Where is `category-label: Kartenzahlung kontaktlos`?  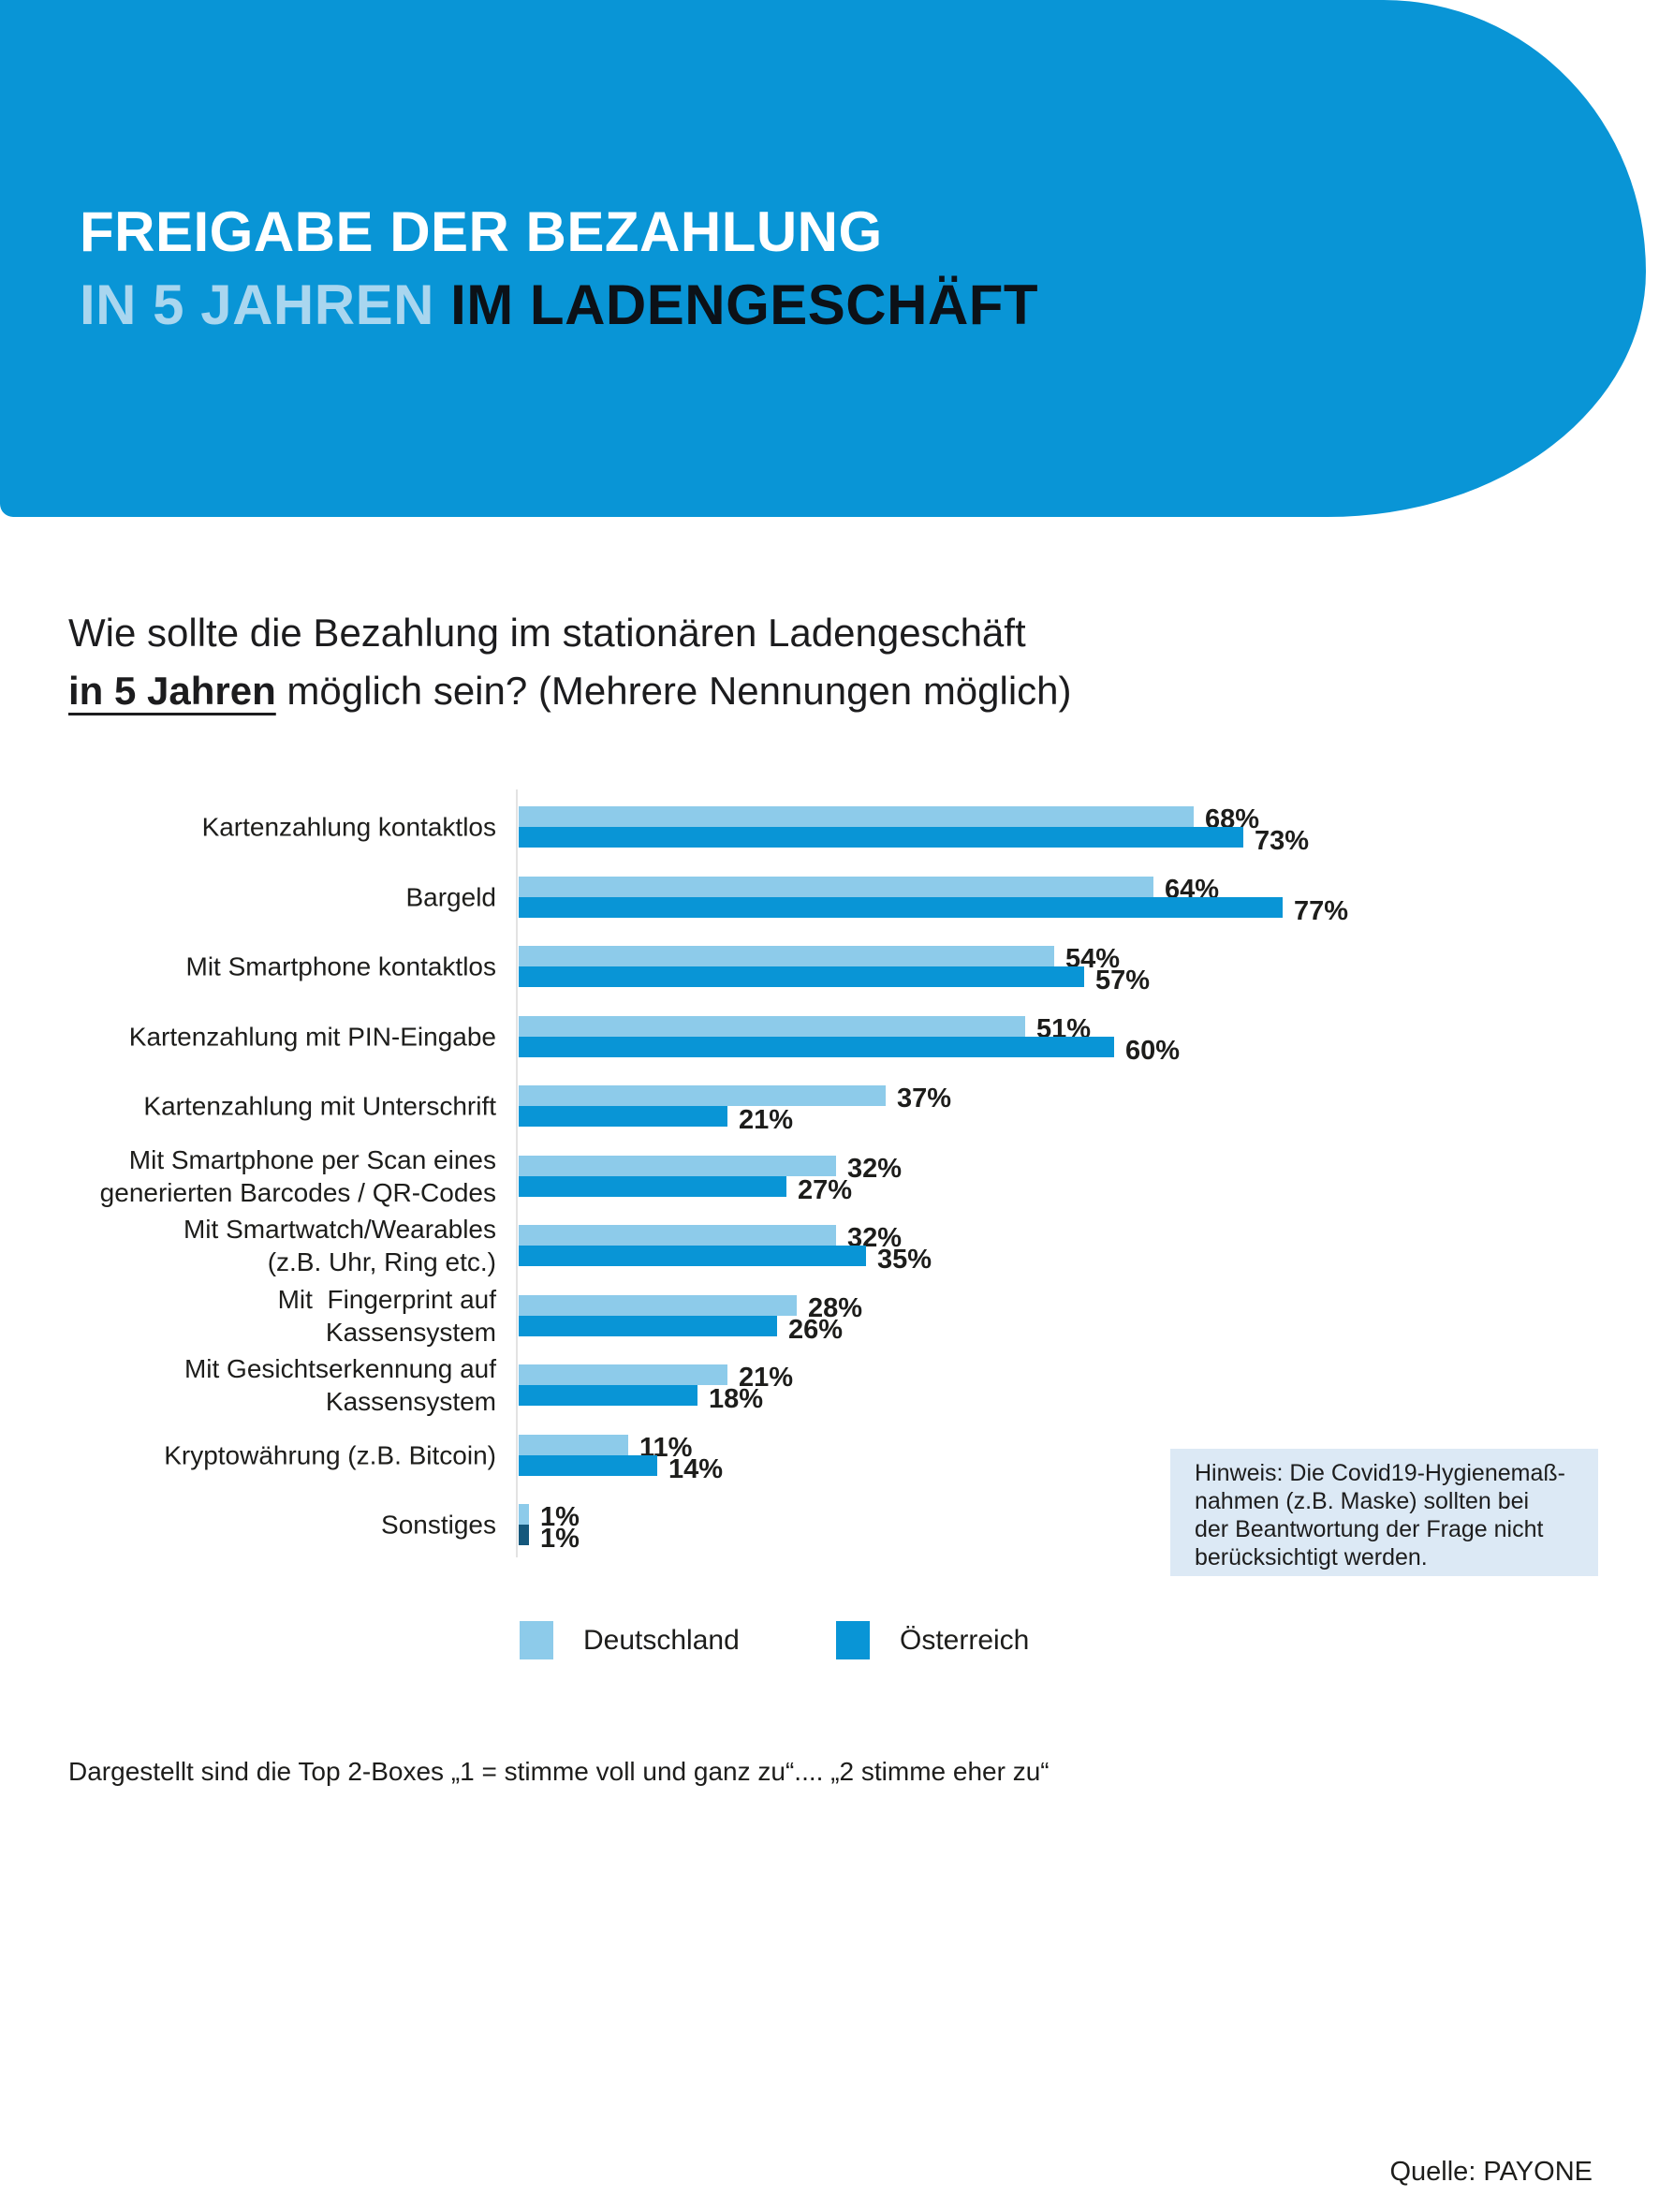
category-label: Kartenzahlung kontaktlos is located at coordinates (348, 827).